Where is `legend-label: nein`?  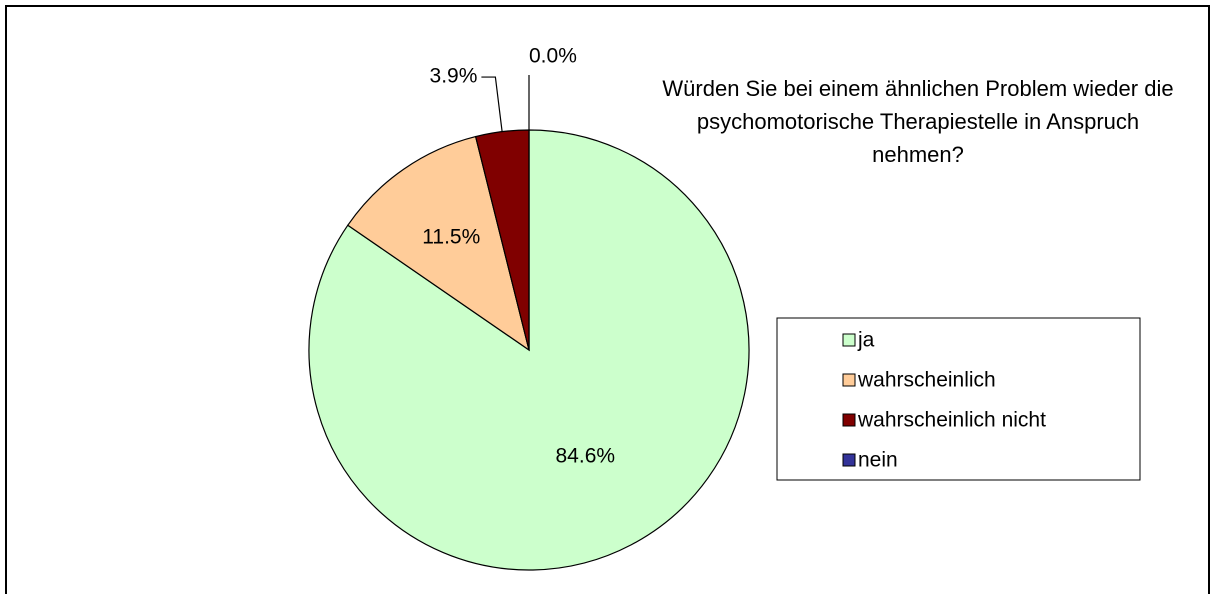 legend-label: nein is located at coordinates (878, 460).